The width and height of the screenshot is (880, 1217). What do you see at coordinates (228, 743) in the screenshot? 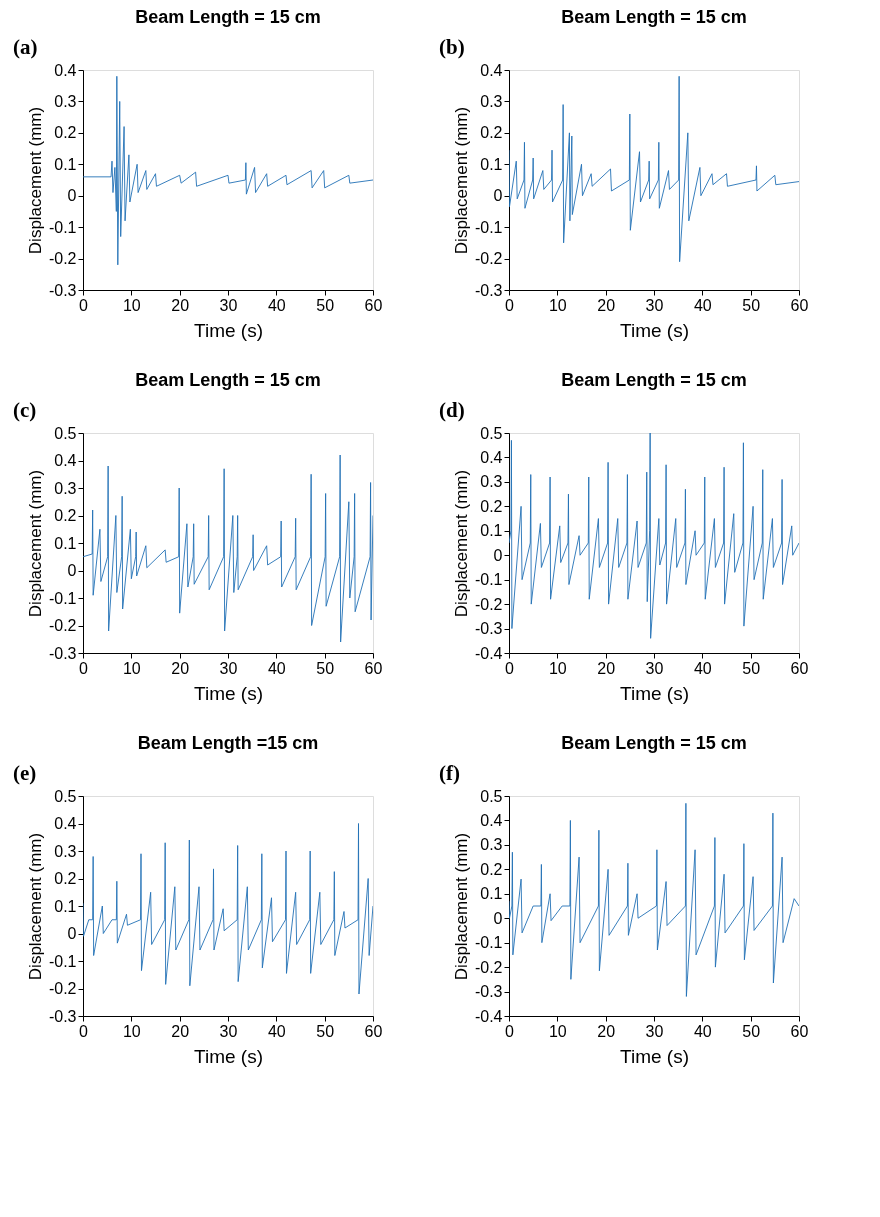
I see `chart-title: Beam Length =15 cm` at bounding box center [228, 743].